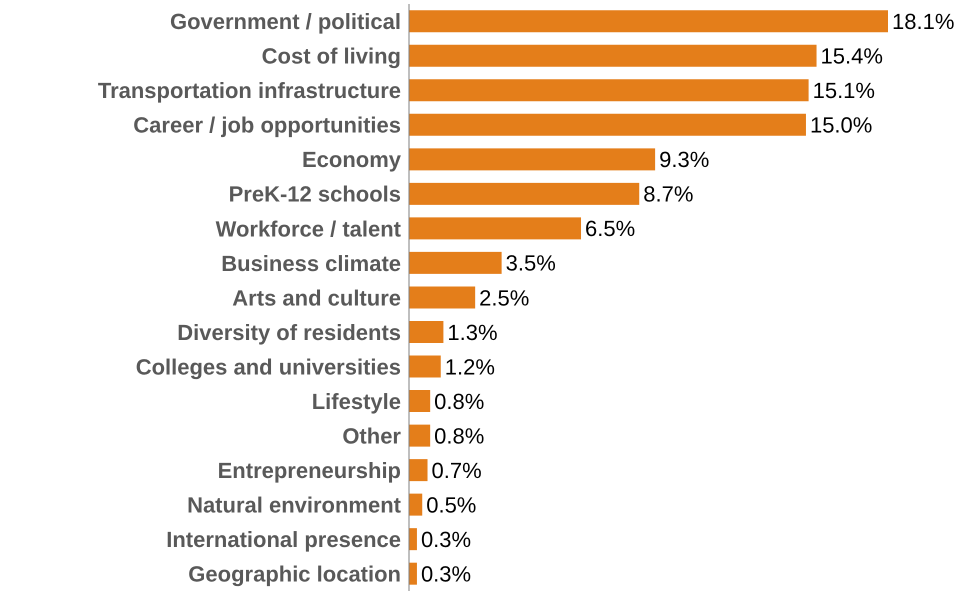  What do you see at coordinates (923, 21) in the screenshot?
I see `data-label: 18.1%` at bounding box center [923, 21].